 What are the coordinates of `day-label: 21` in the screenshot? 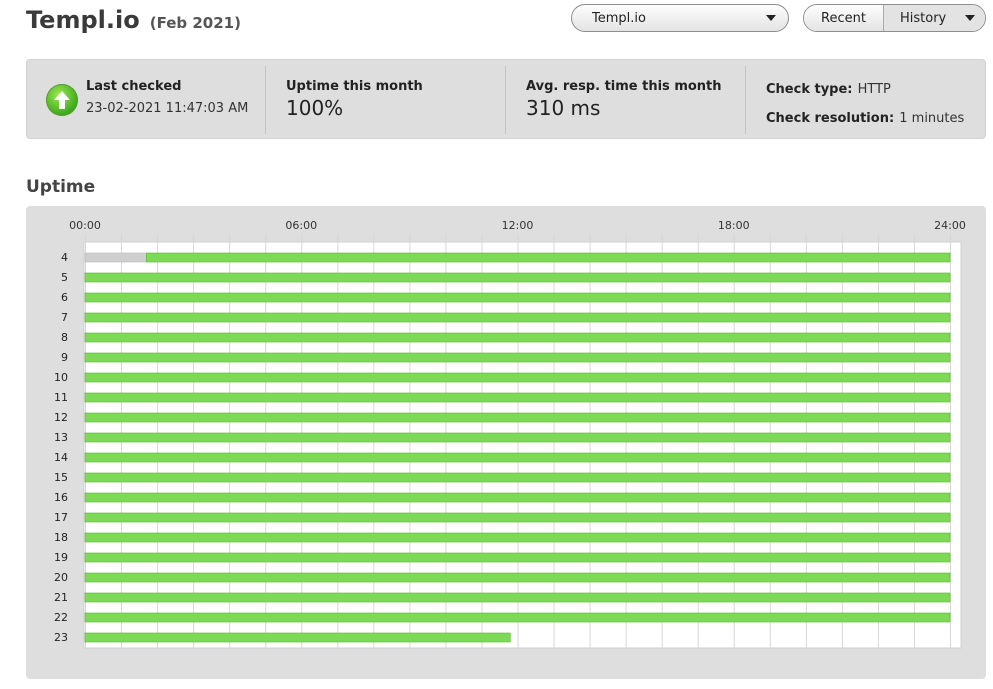 It's located at (61, 597).